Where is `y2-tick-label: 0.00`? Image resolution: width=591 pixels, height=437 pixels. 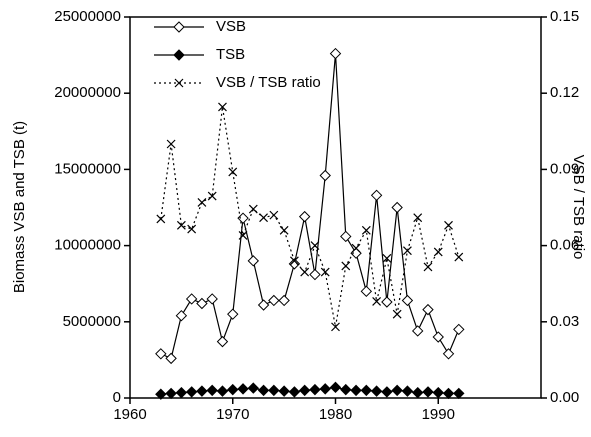
y2-tick-label: 0.00 is located at coordinates (564, 397).